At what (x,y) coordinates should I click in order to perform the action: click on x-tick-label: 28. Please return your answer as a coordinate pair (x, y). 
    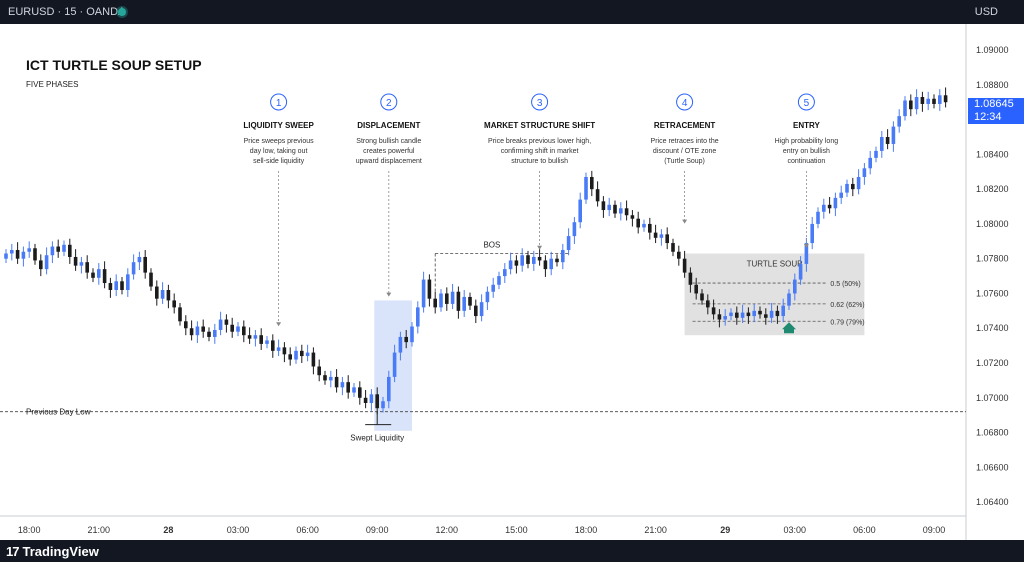
    Looking at the image, I should click on (168, 530).